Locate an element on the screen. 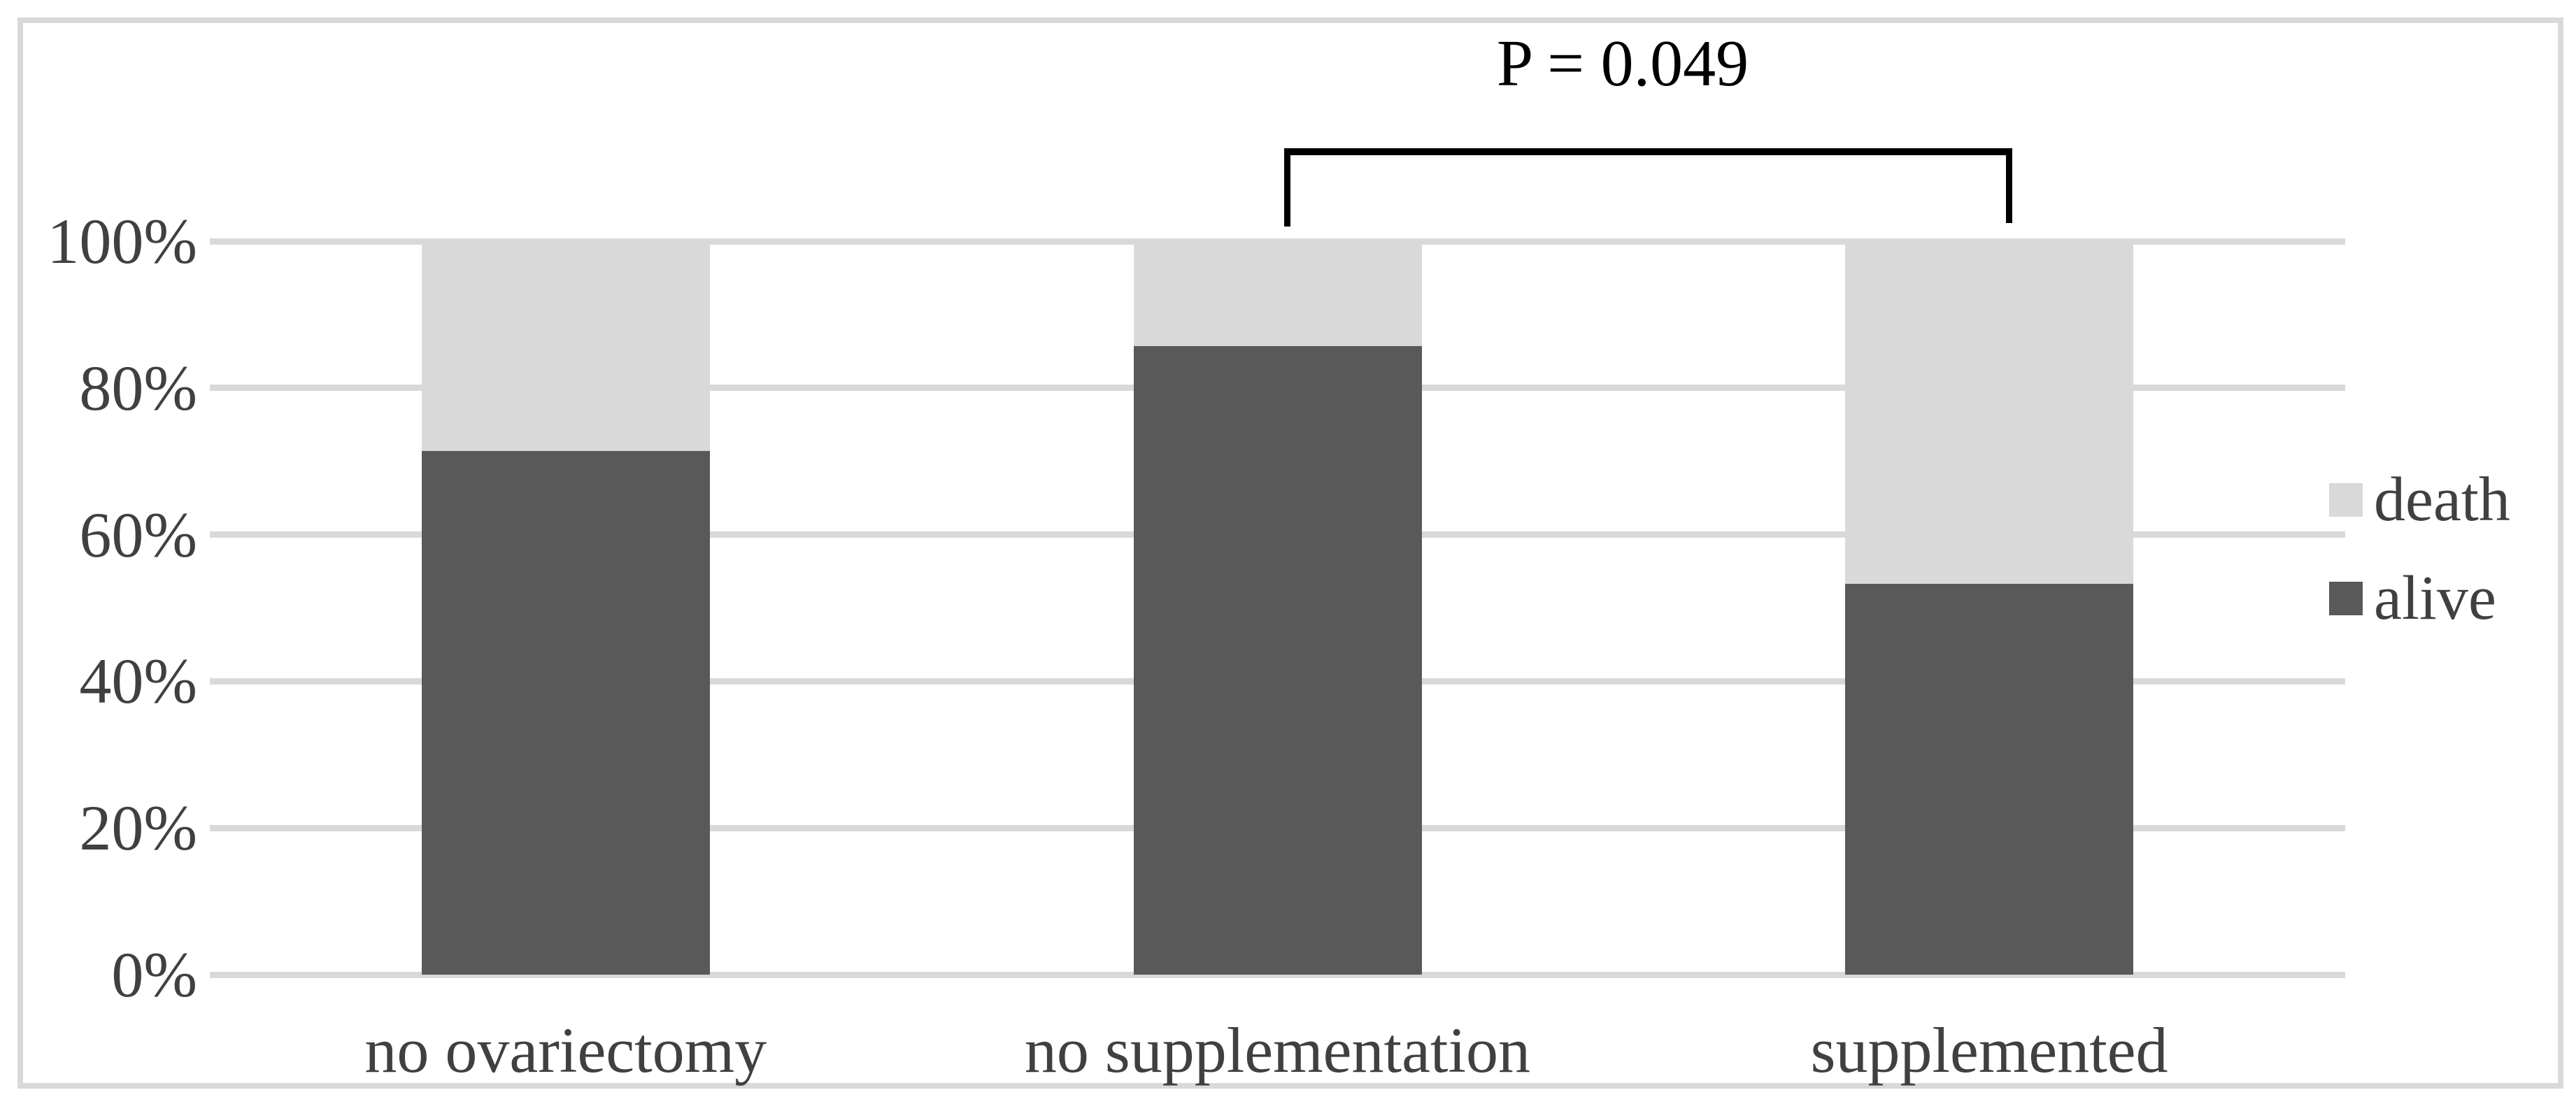  y-axis-tick-label: 80% is located at coordinates (138, 388).